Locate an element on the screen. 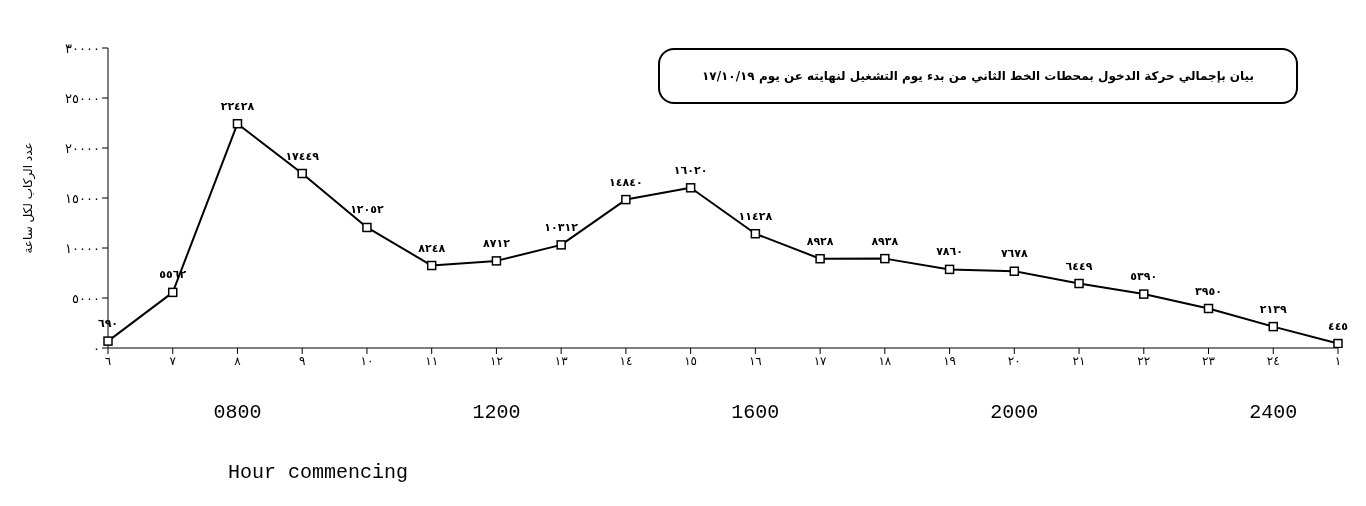 This screenshot has height=506, width=1366. data-label: ١٢٠٥٢ is located at coordinates (367, 210).